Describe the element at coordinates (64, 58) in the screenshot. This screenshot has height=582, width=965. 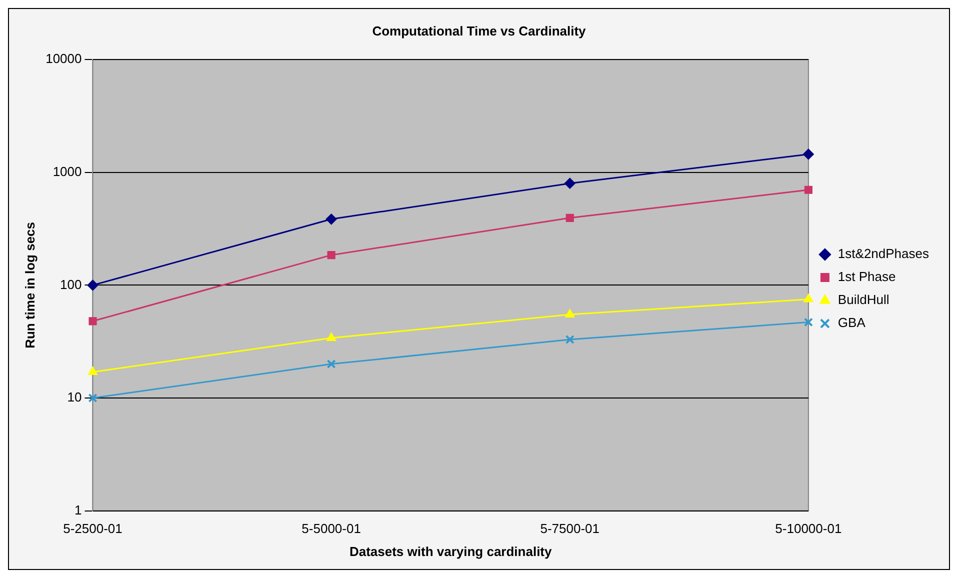
I see `y-tick-label: 10000` at that location.